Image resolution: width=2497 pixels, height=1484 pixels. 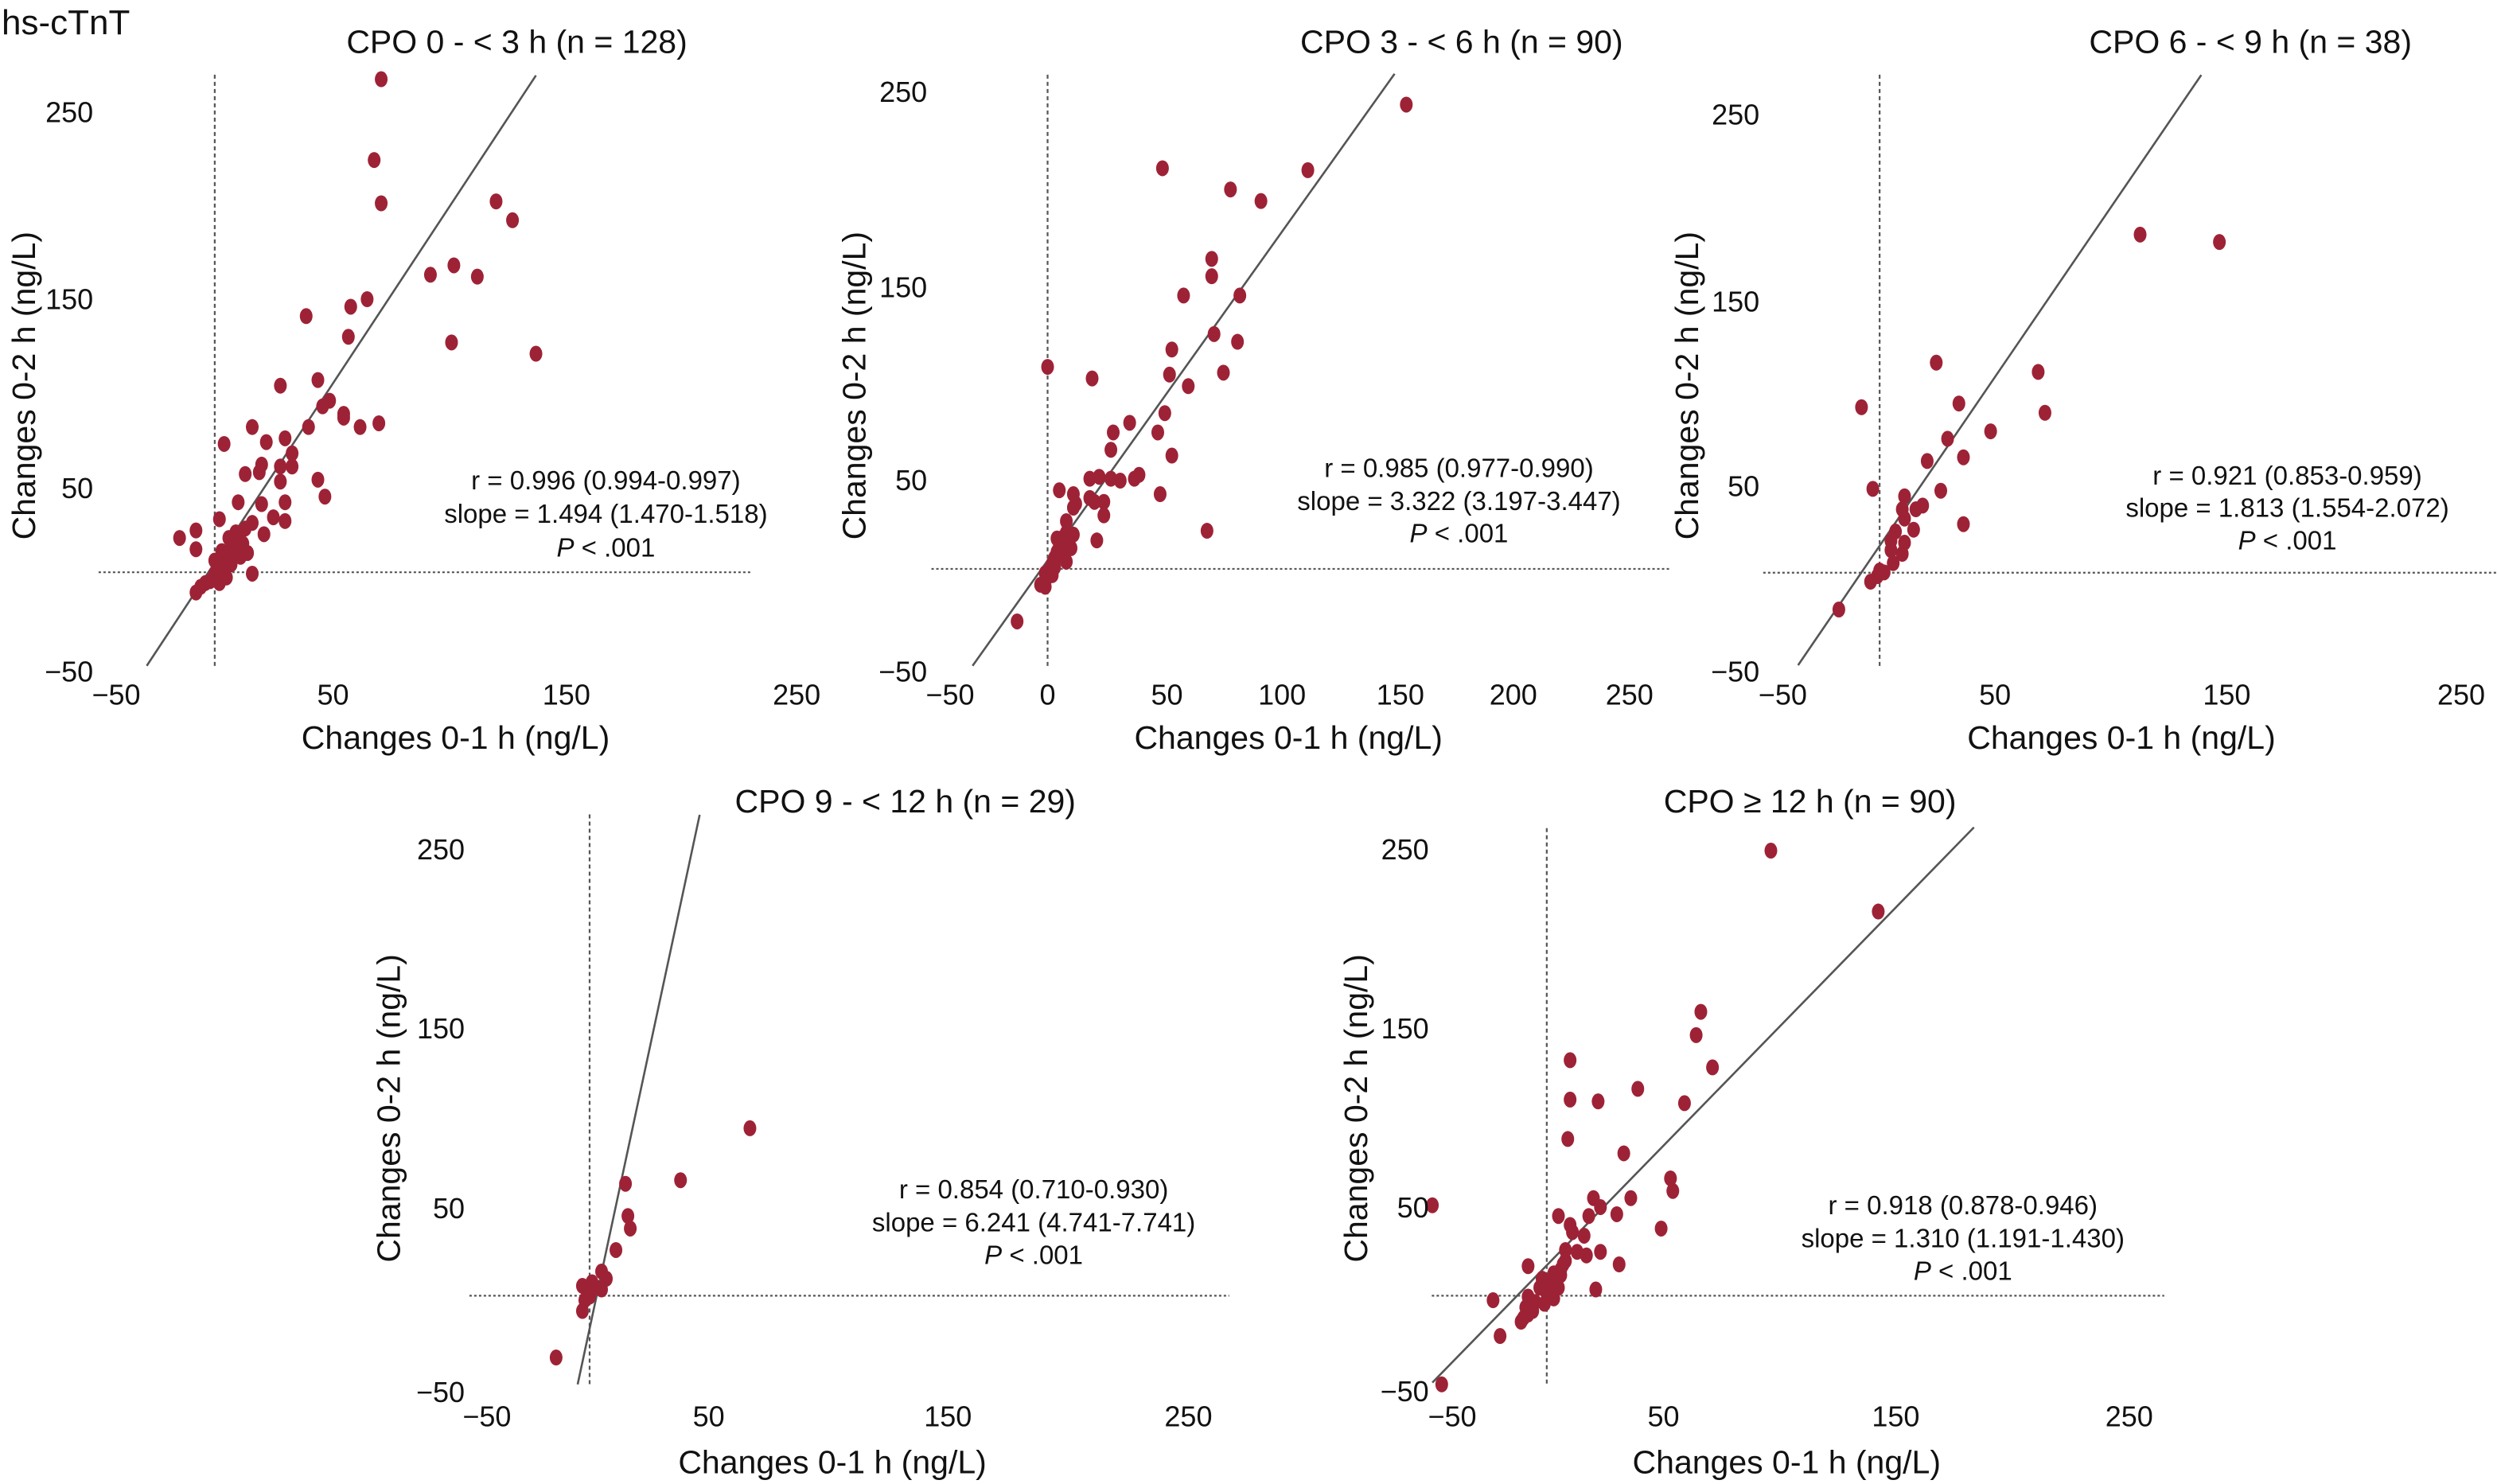 I want to click on y-tick-label: 50, so click(x=1413, y=1207).